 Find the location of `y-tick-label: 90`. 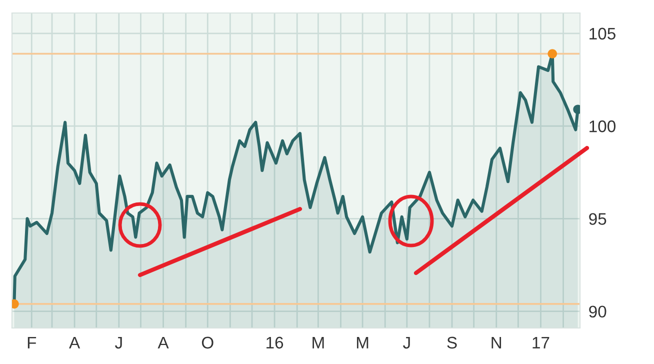

y-tick-label: 90 is located at coordinates (597, 312).